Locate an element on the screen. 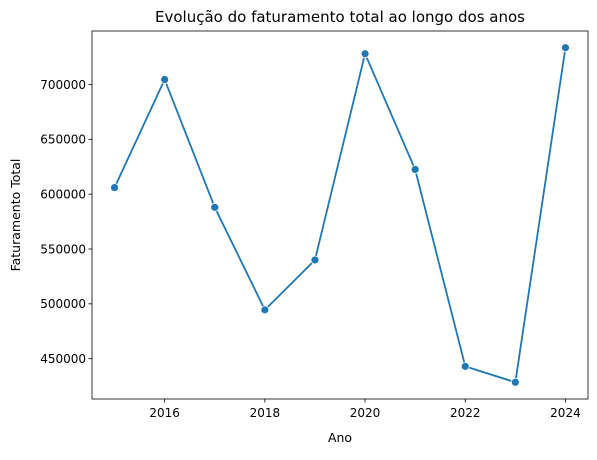  x-tick-label: 2024 is located at coordinates (565, 413).